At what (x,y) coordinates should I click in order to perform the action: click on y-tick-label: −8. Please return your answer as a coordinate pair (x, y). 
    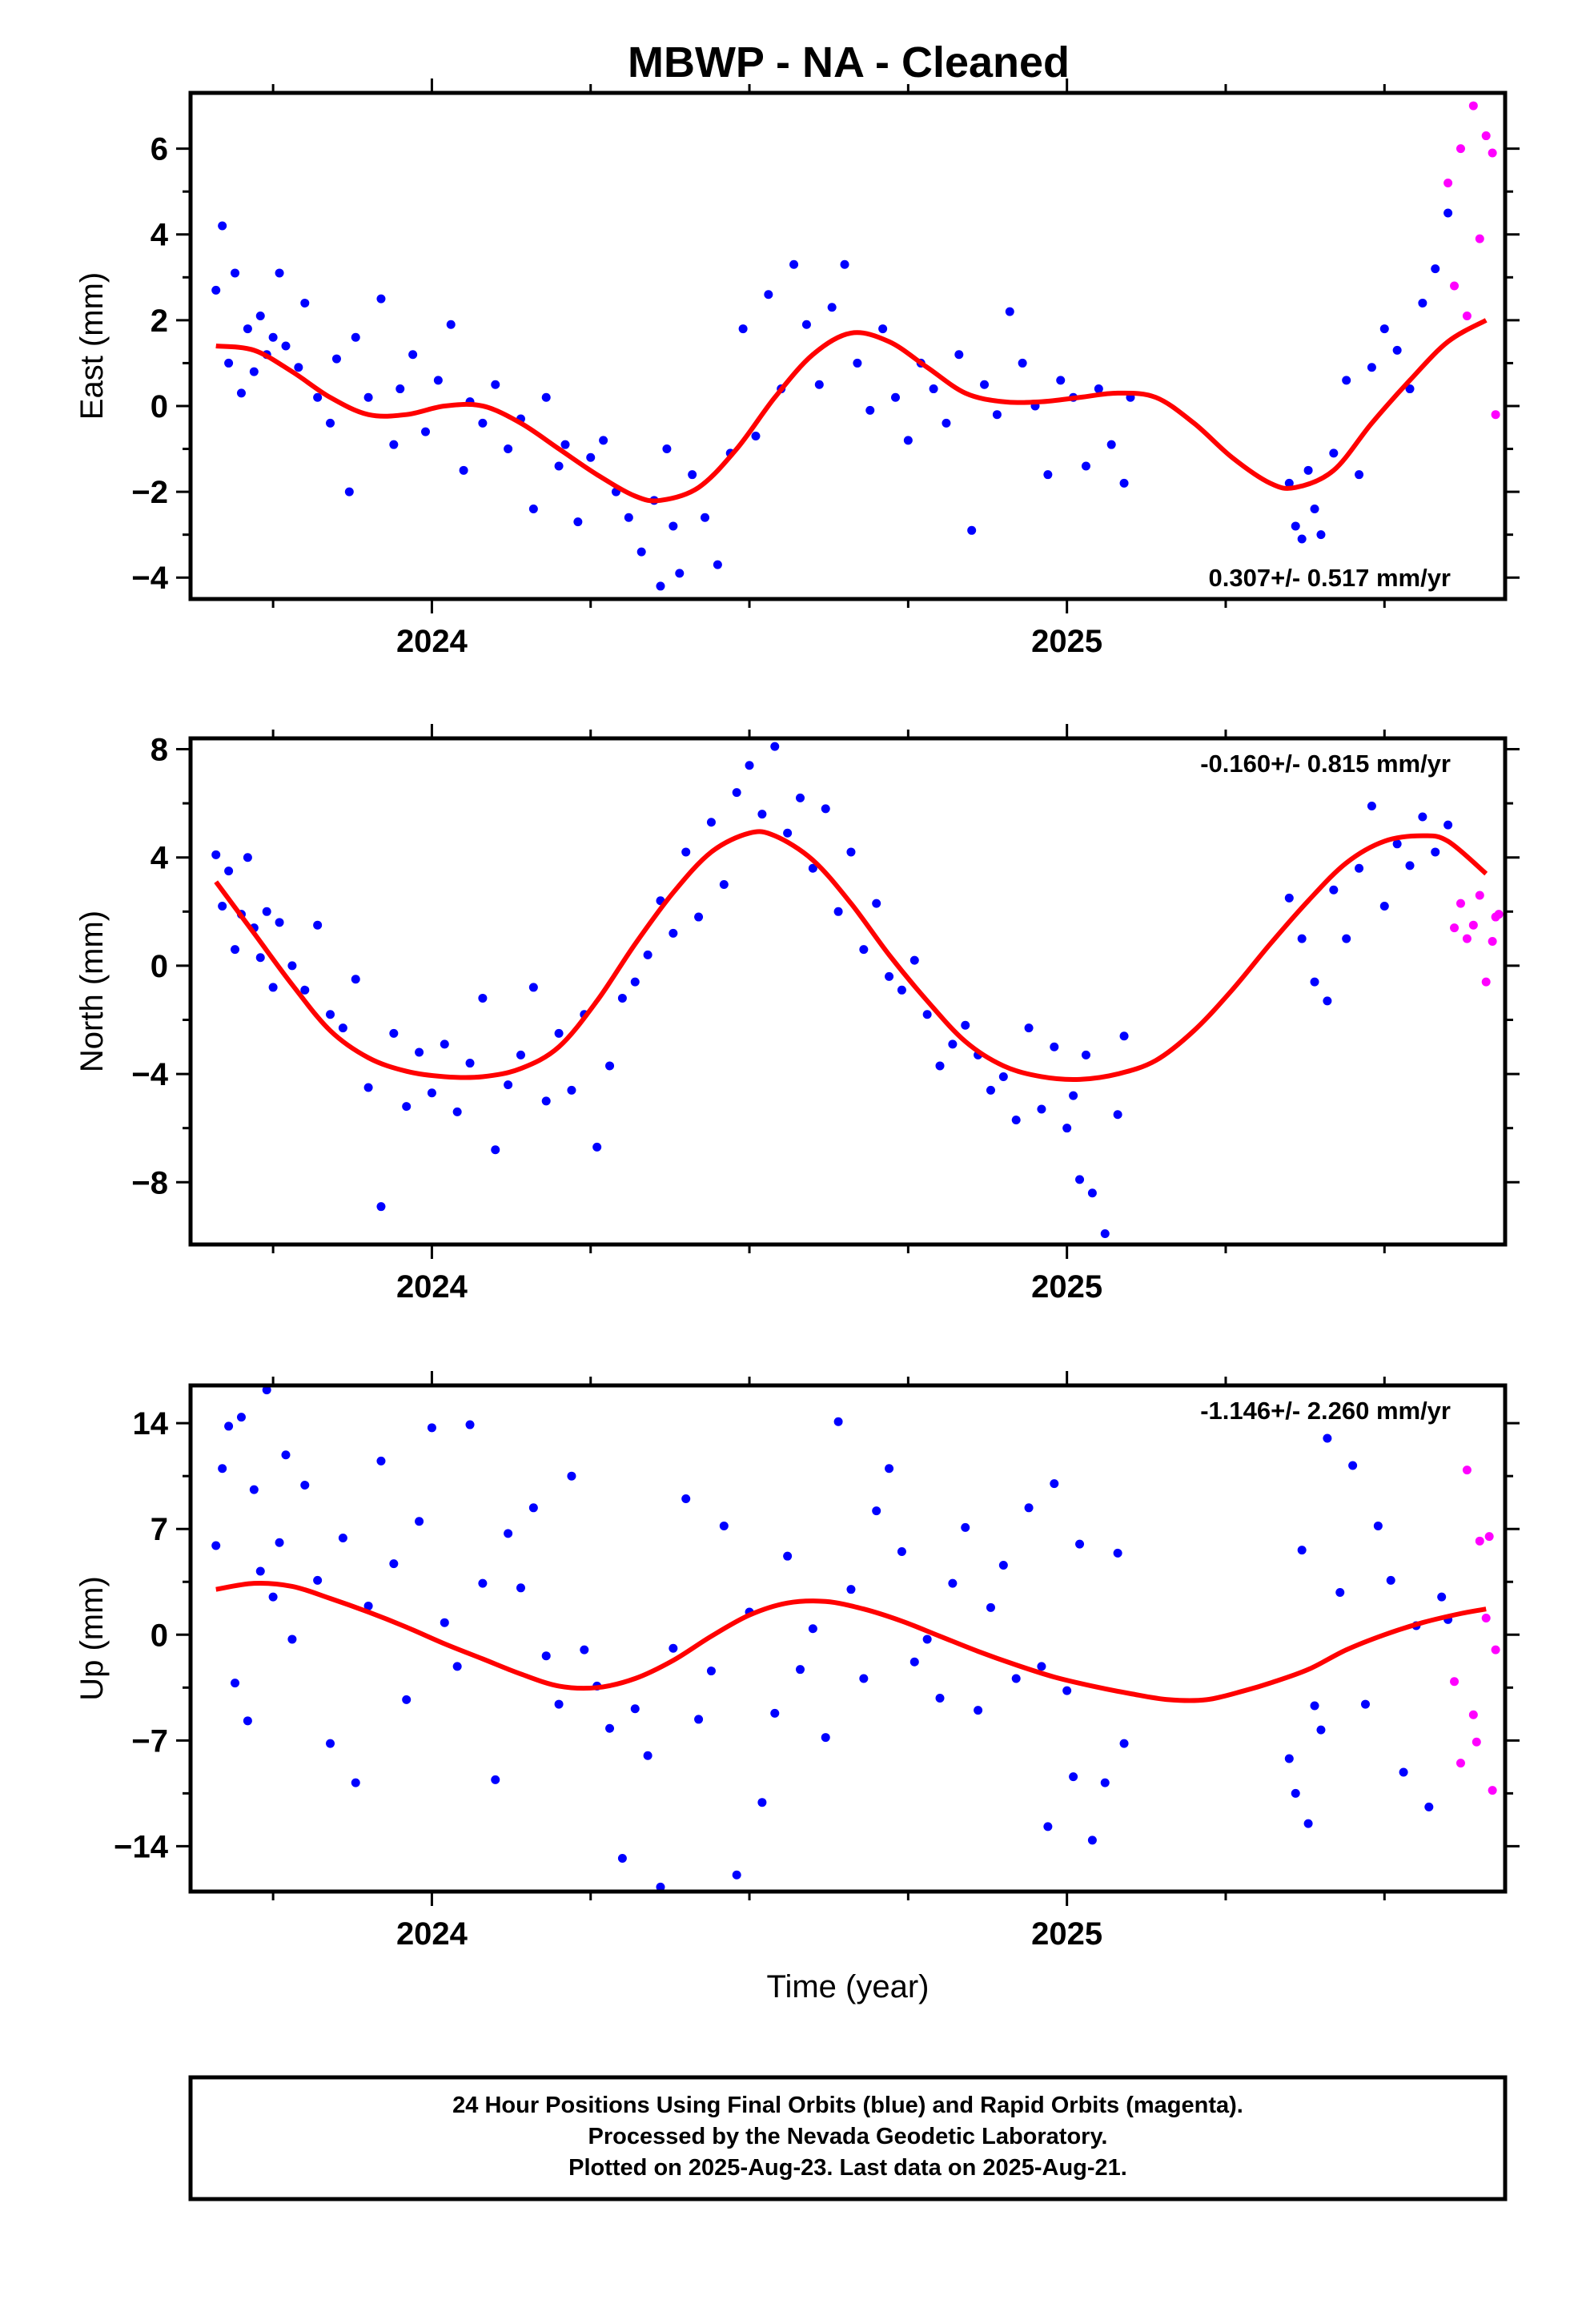
    Looking at the image, I should click on (149, 1182).